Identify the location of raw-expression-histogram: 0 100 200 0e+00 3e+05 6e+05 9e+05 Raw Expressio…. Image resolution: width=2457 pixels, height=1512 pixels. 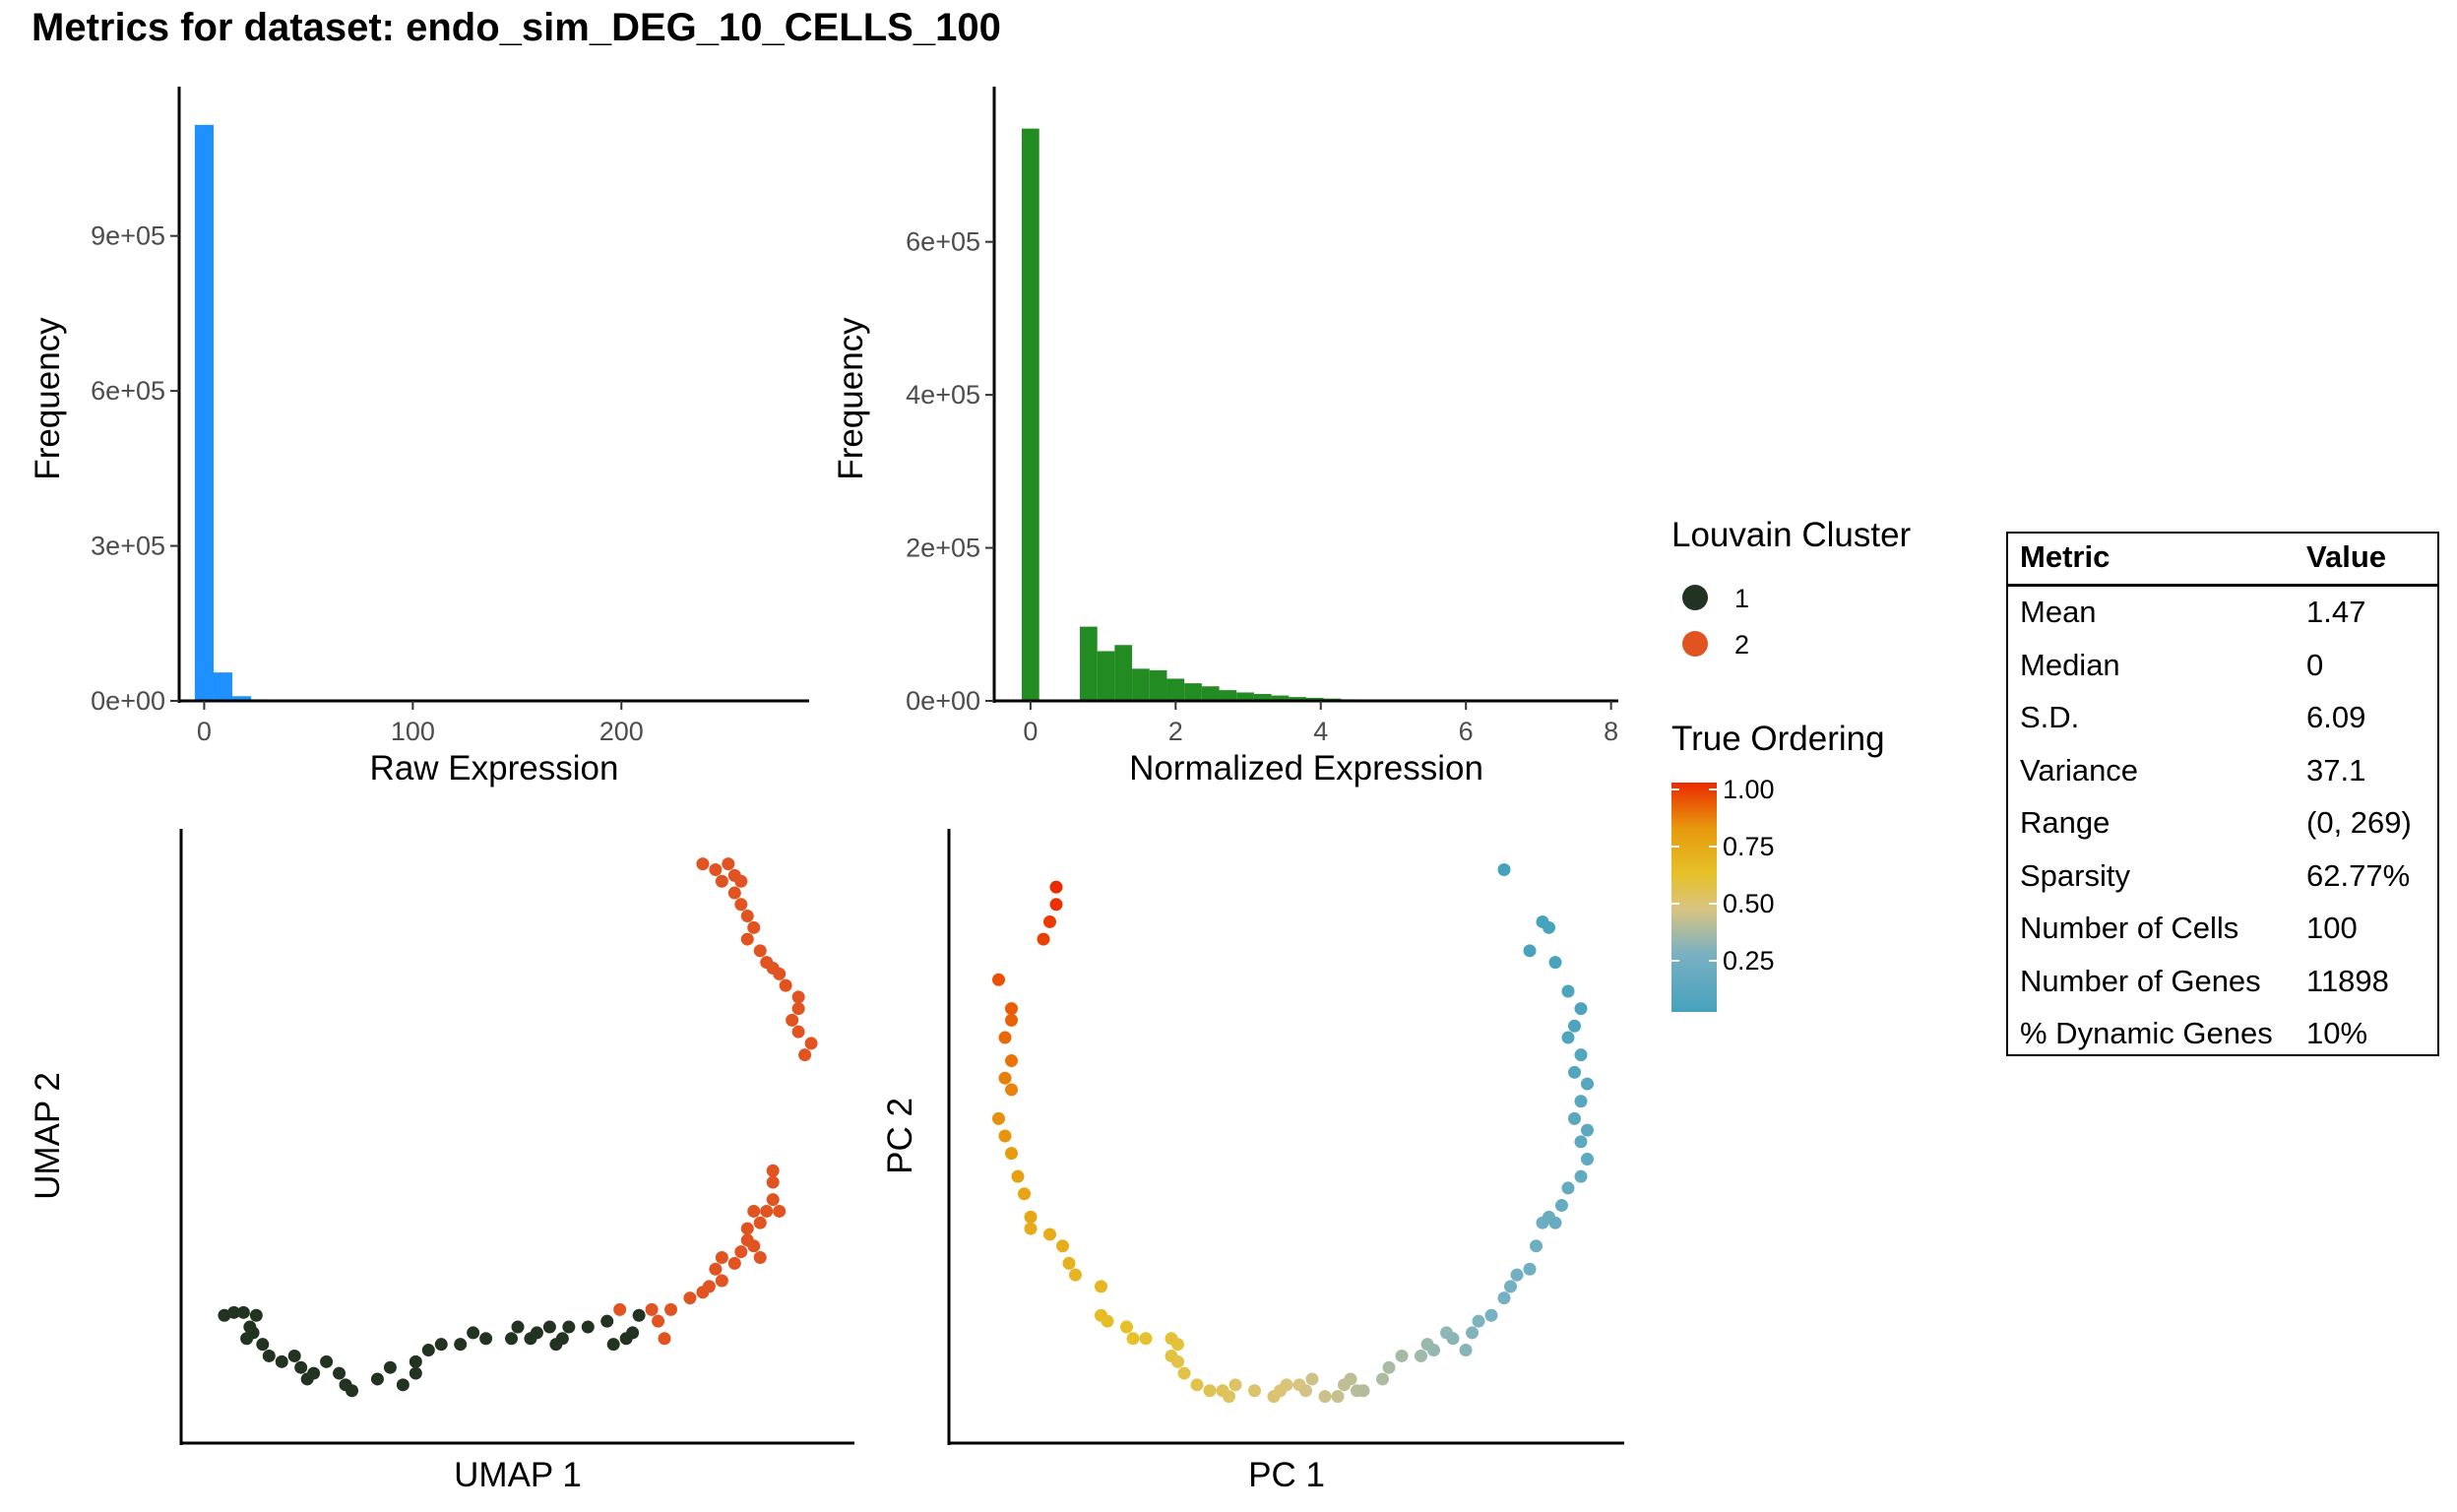
(419, 437).